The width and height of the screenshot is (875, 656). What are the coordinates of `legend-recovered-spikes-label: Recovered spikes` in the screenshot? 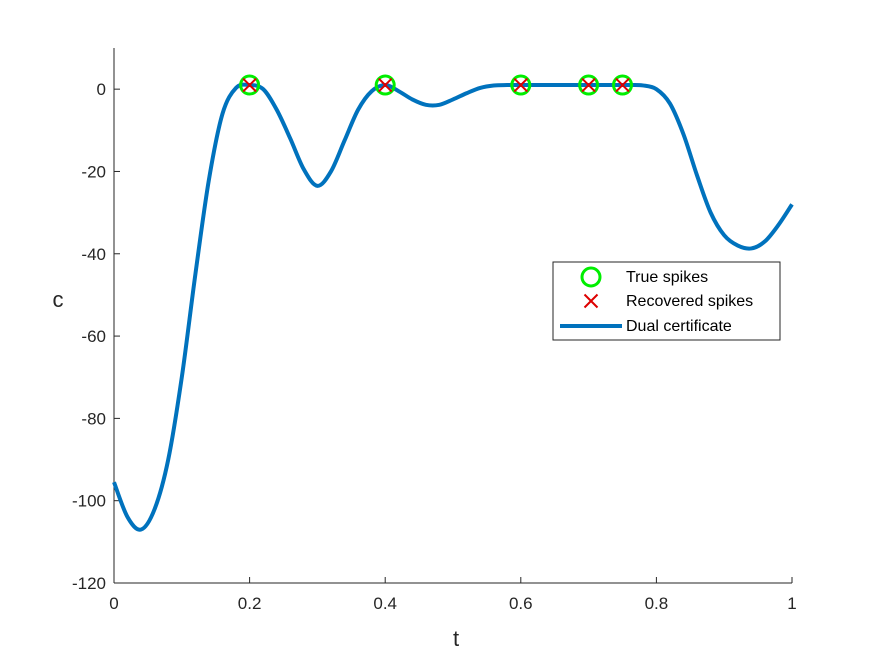 It's located at (689, 301).